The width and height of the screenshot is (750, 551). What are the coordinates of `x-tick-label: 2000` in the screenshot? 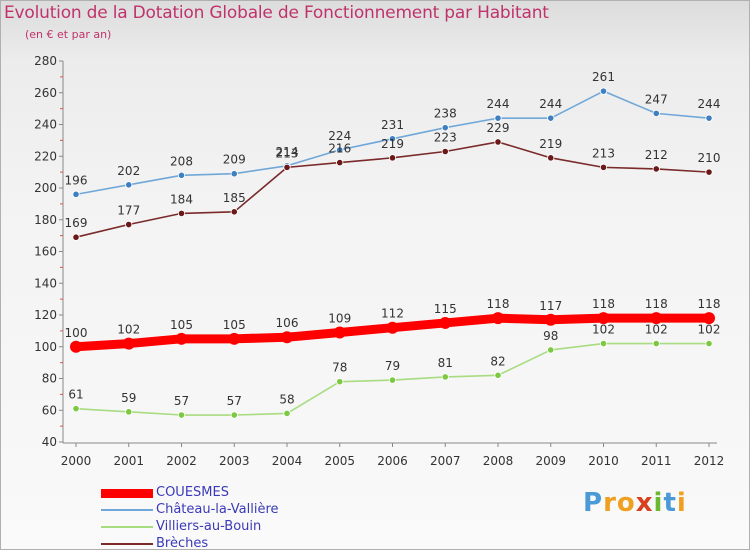 It's located at (76, 461).